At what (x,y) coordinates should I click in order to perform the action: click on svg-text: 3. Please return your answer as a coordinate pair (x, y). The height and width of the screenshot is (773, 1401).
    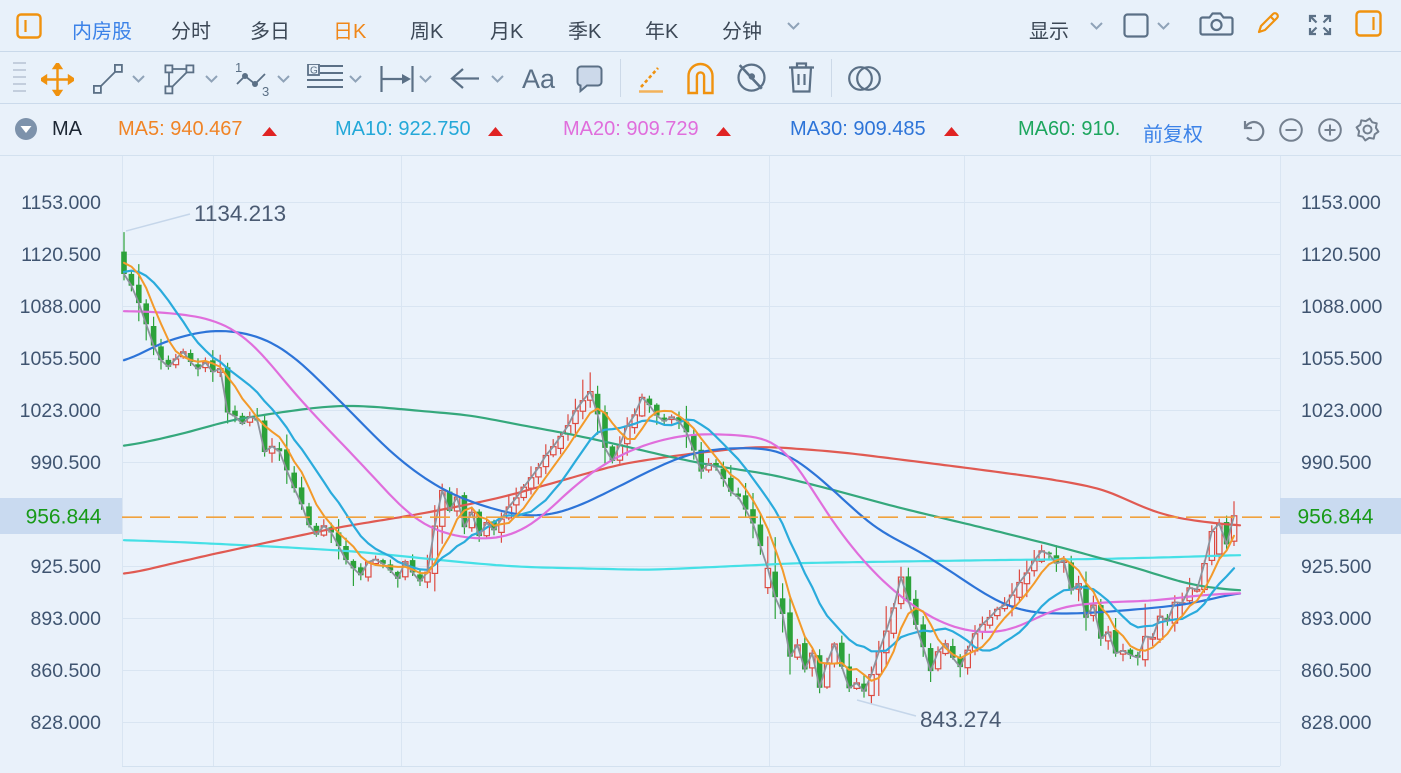
    Looking at the image, I should click on (265, 91).